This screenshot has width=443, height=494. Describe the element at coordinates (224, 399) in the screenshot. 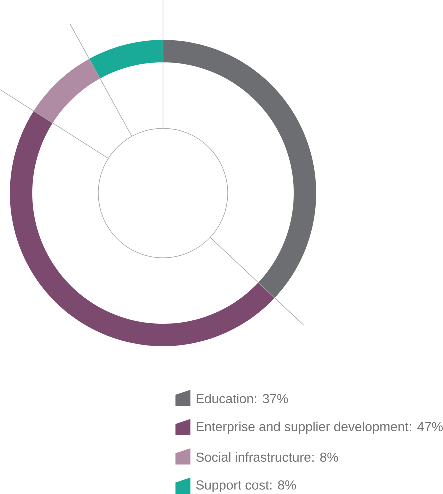

I see `legend-label: Education` at that location.